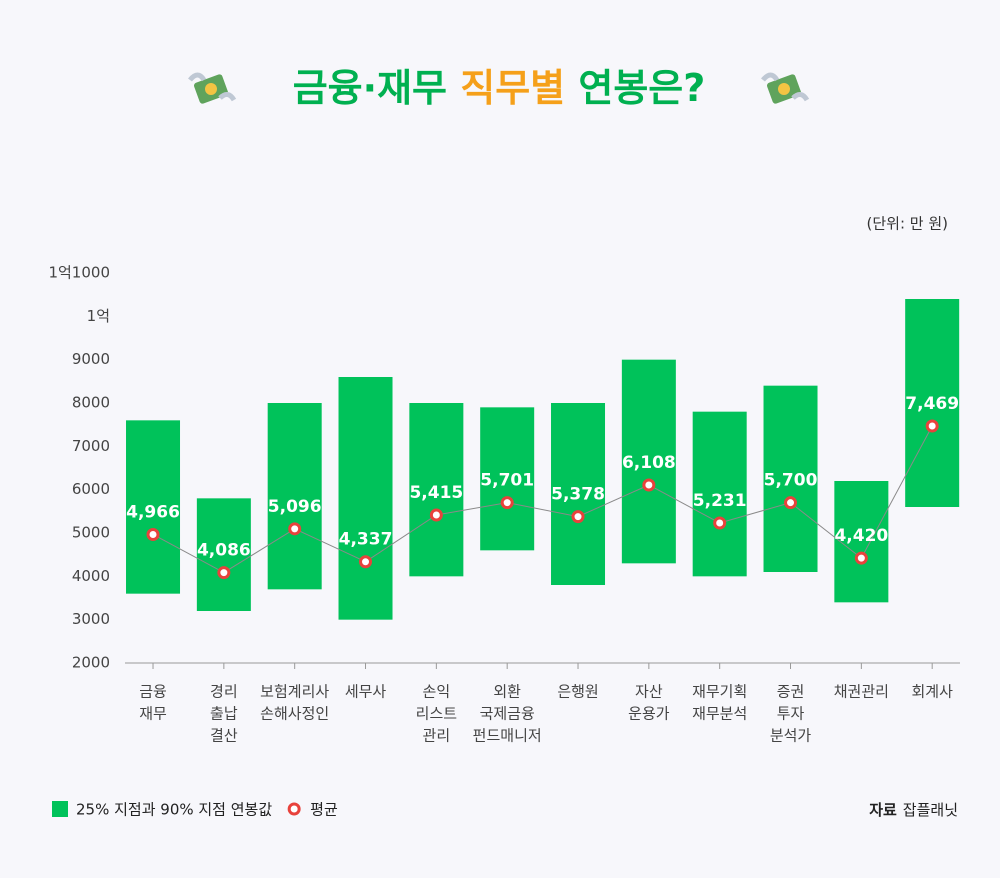  I want to click on x-tick-label: 리스트, so click(437, 714).